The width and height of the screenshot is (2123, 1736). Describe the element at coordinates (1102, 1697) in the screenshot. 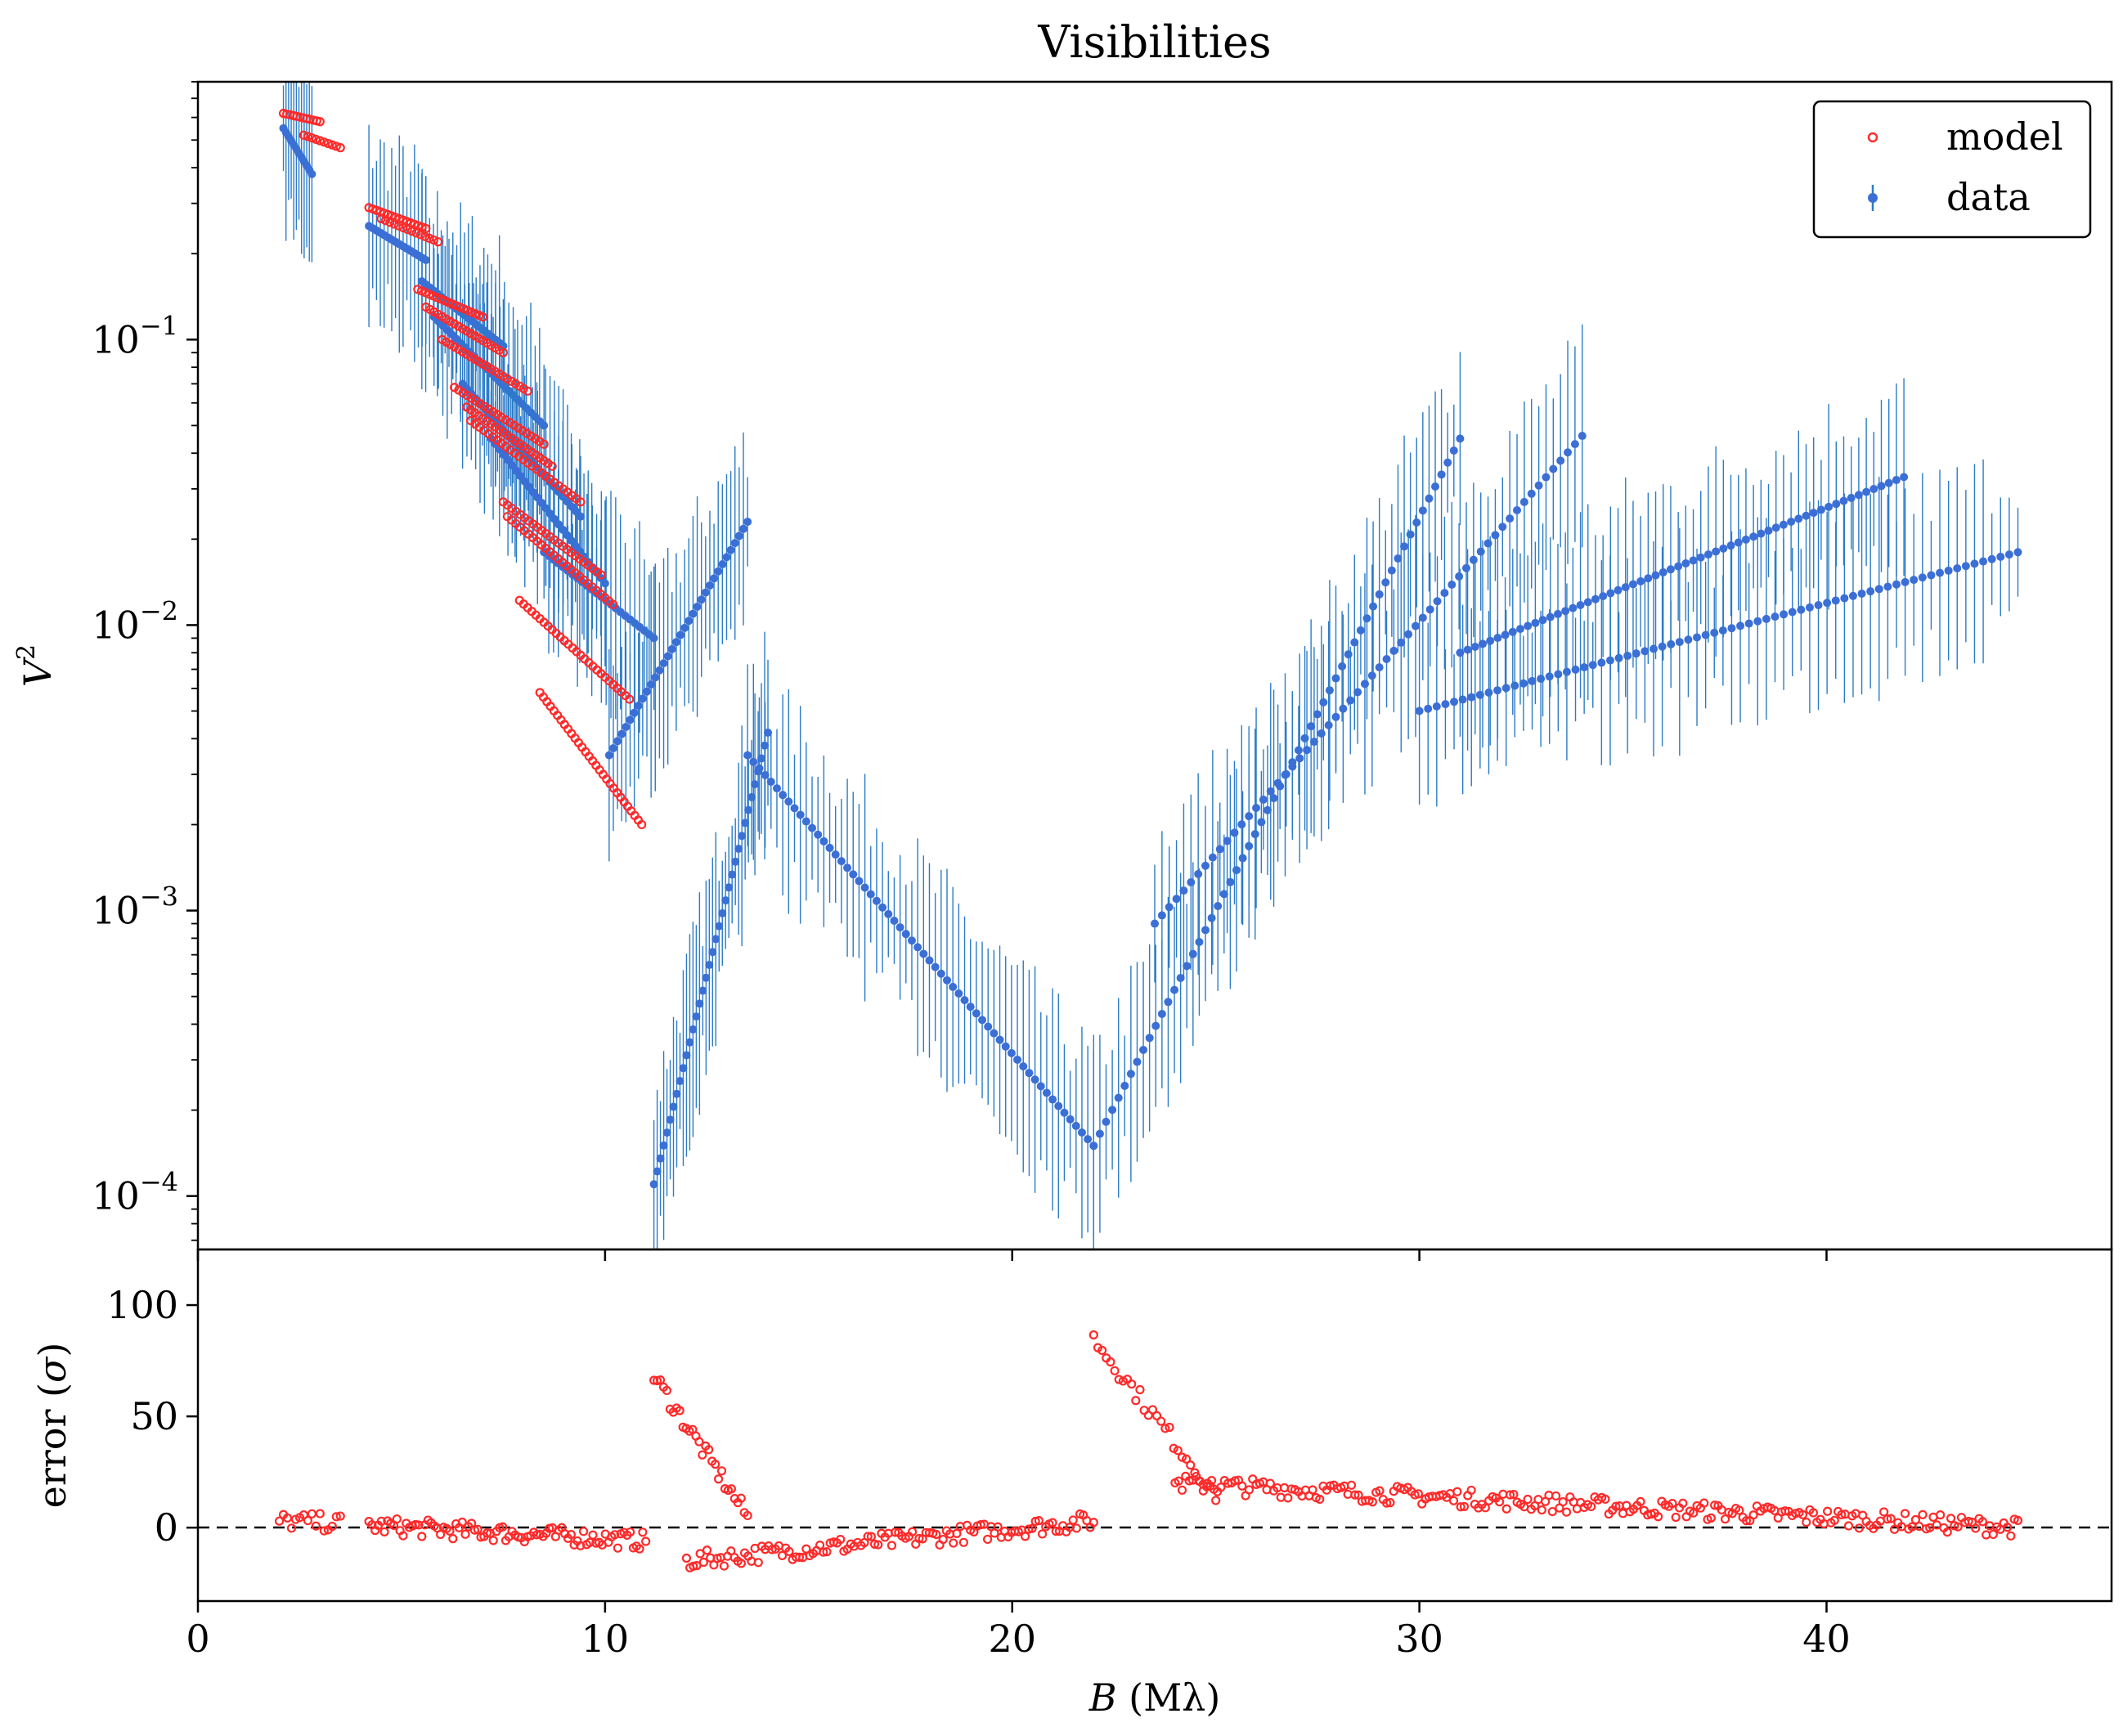

I see `x-label-variable: B` at that location.